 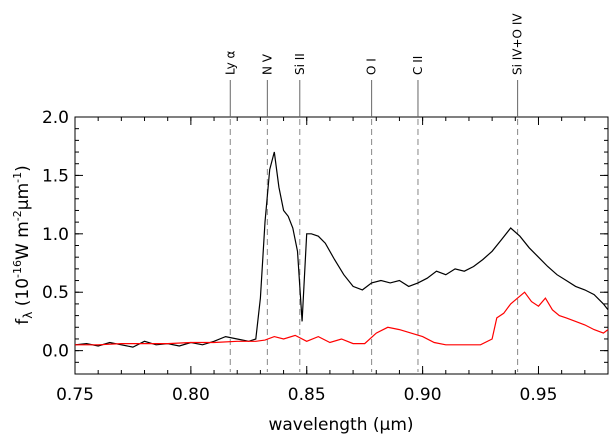 I want to click on line-label: Si IV+O IV, so click(x=518, y=44).